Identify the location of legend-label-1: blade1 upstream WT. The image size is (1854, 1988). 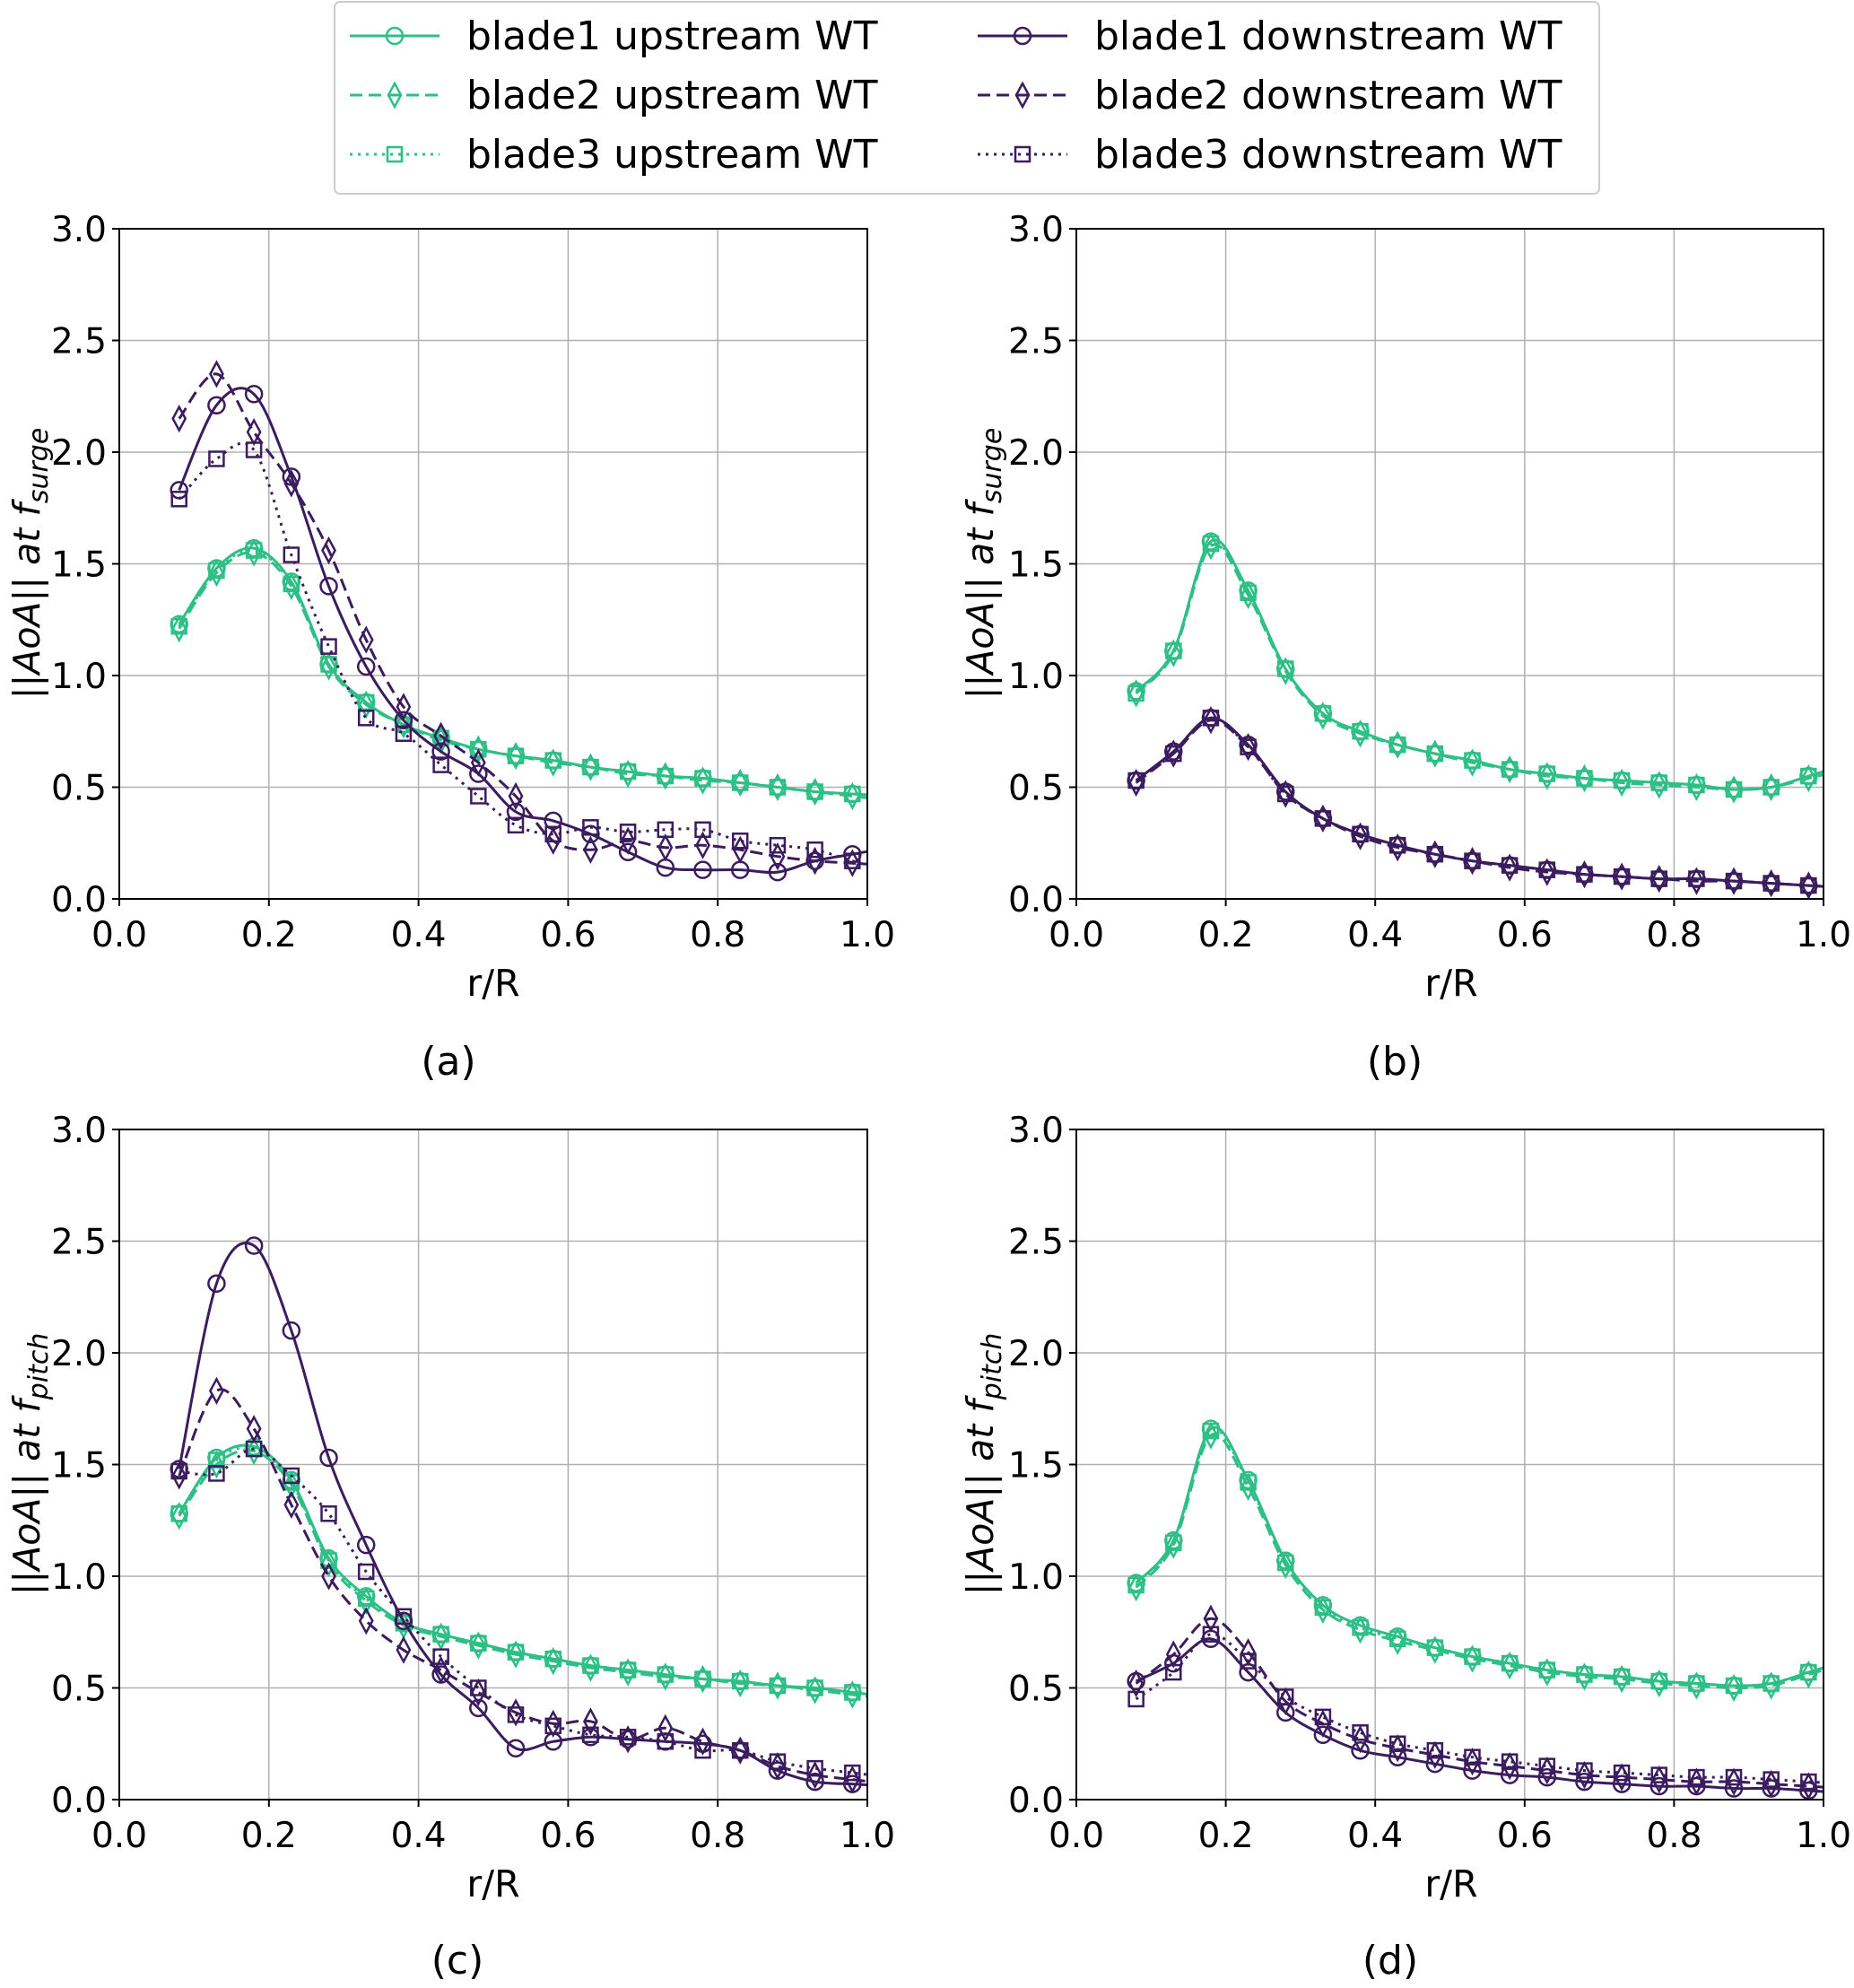
(672, 36).